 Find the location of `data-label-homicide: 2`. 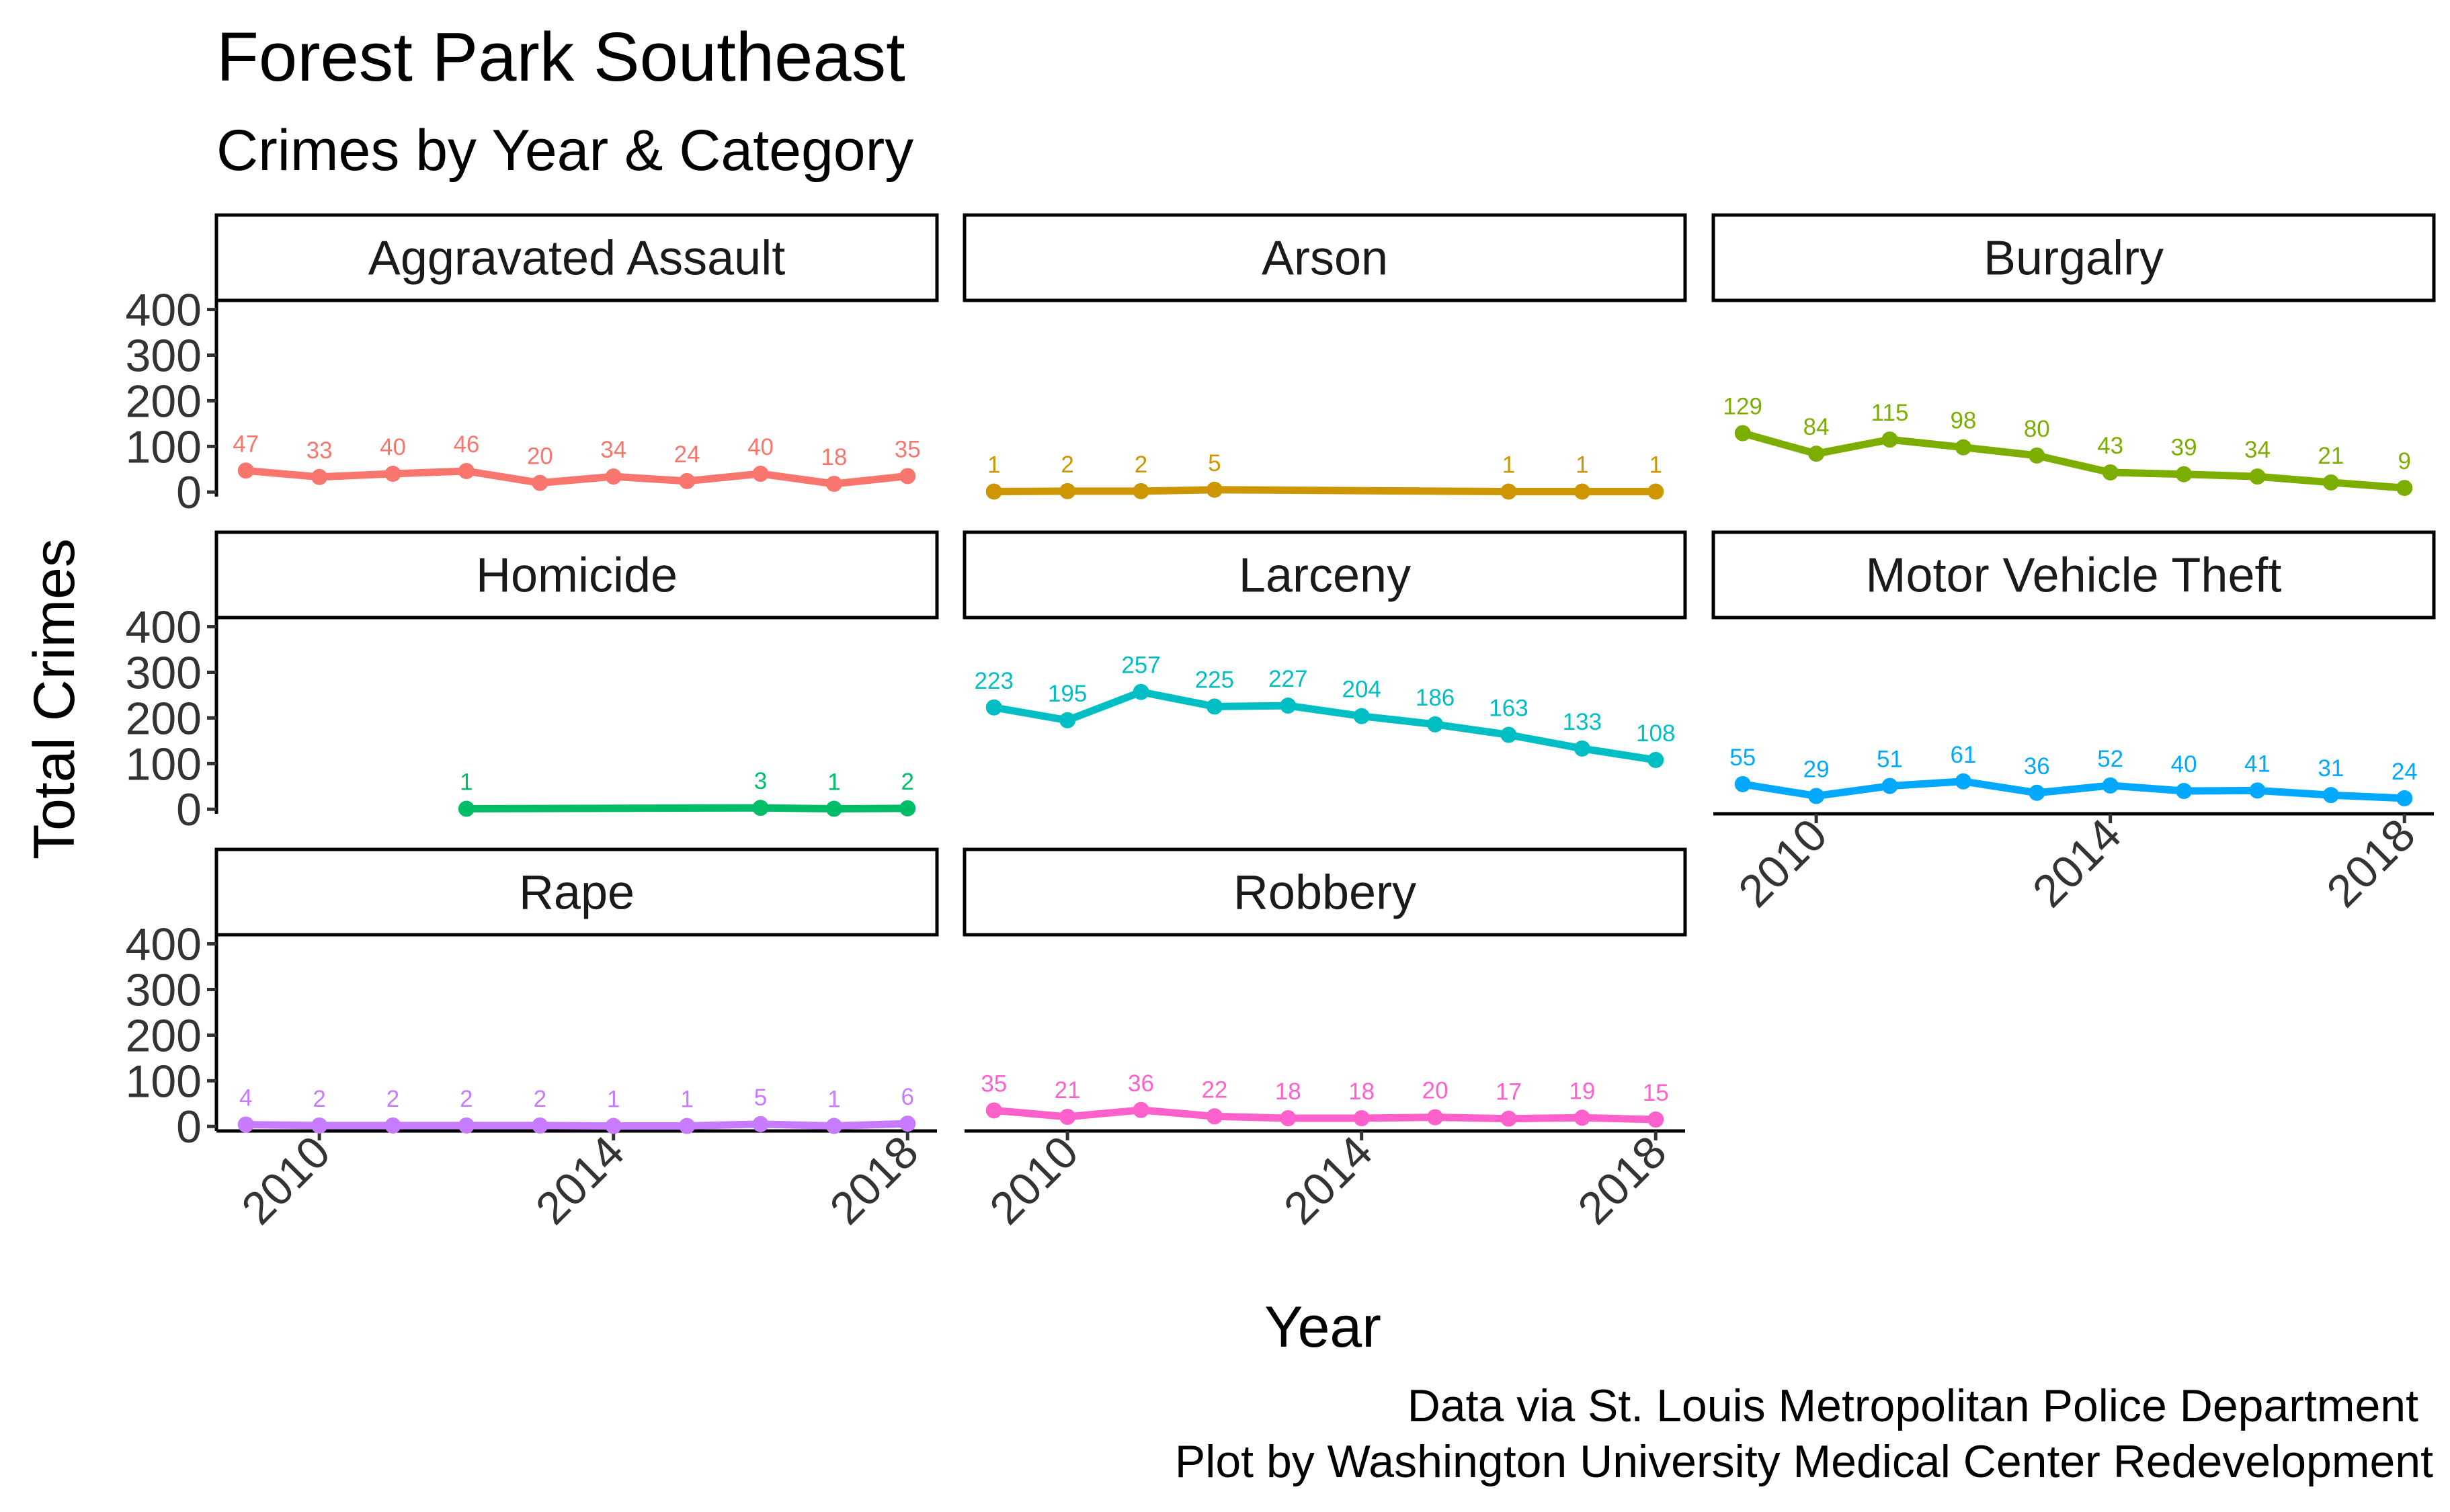

data-label-homicide: 2 is located at coordinates (908, 782).